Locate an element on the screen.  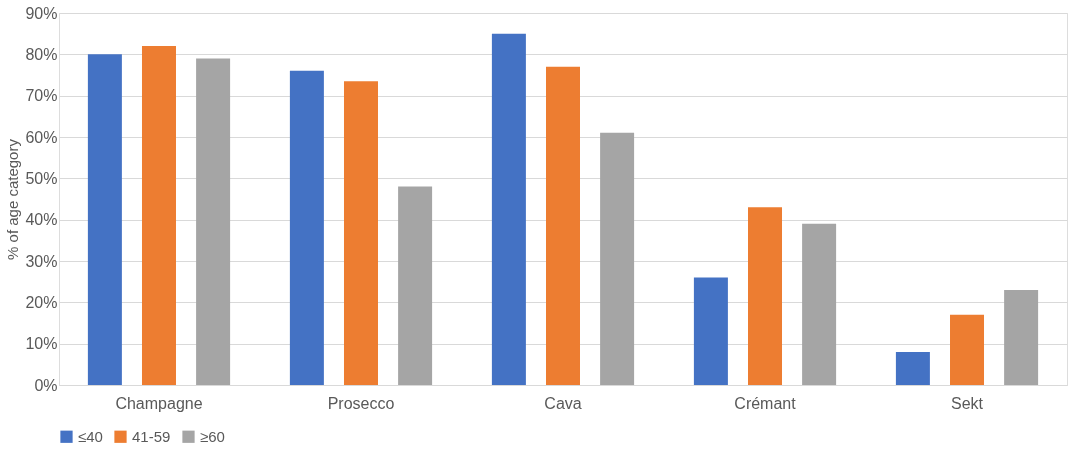
y-tick-label: 50% is located at coordinates (41, 178).